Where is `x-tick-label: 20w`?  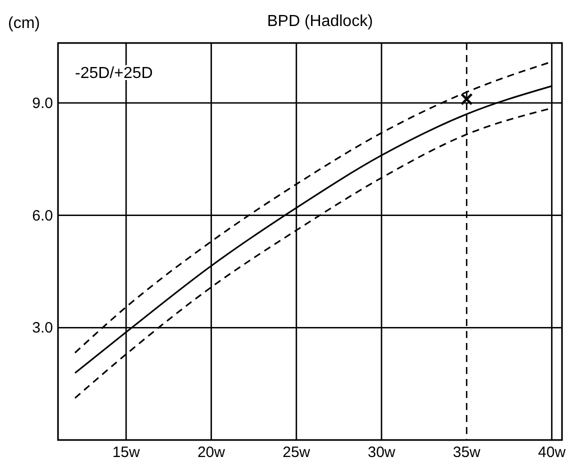
x-tick-label: 20w is located at coordinates (211, 452).